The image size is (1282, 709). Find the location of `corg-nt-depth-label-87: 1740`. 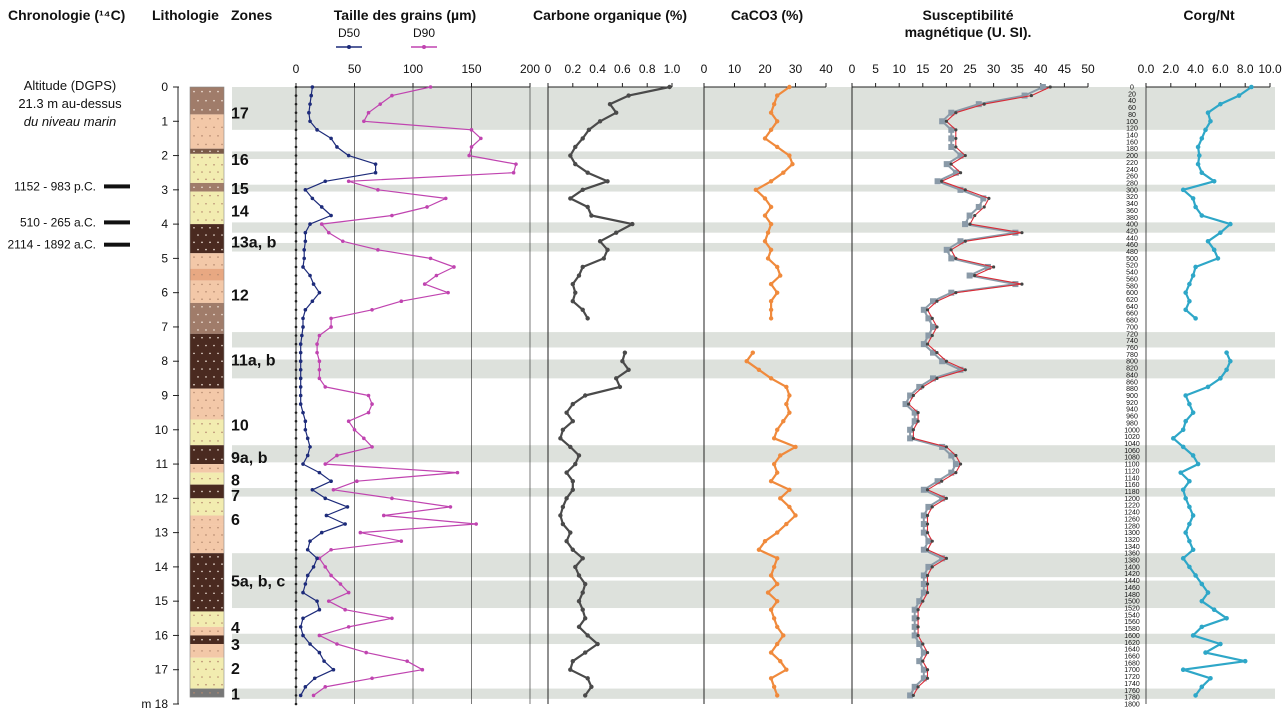

corg-nt-depth-label-87: 1740 is located at coordinates (1132, 684).